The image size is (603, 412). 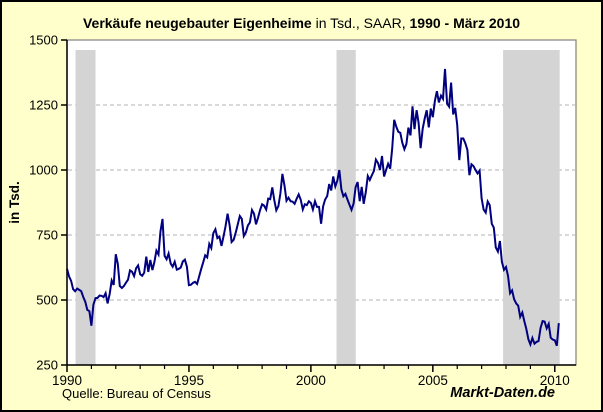 I want to click on y-axis-title: in Tsd., so click(x=14, y=202).